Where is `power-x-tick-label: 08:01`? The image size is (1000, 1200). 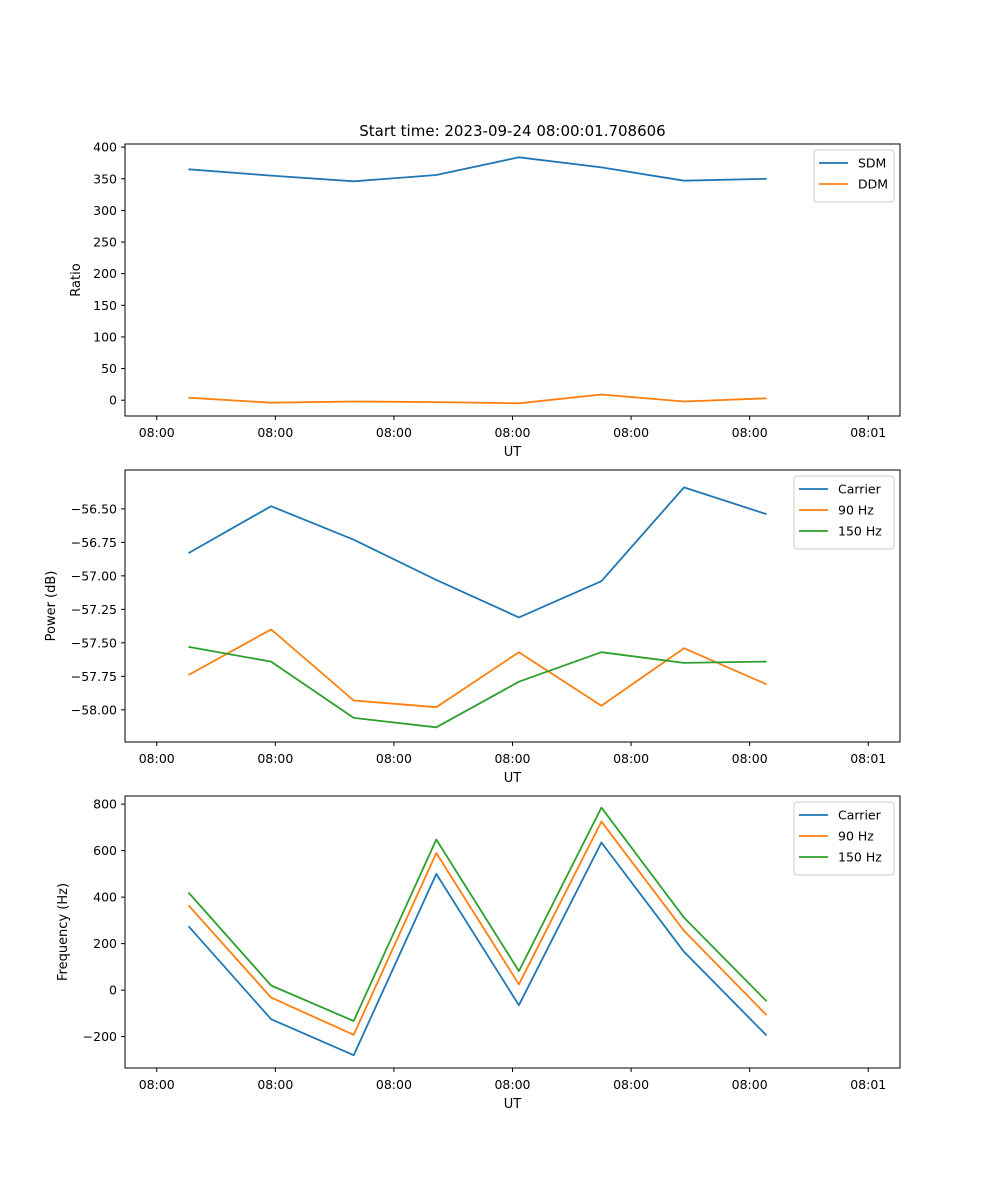 power-x-tick-label: 08:01 is located at coordinates (868, 758).